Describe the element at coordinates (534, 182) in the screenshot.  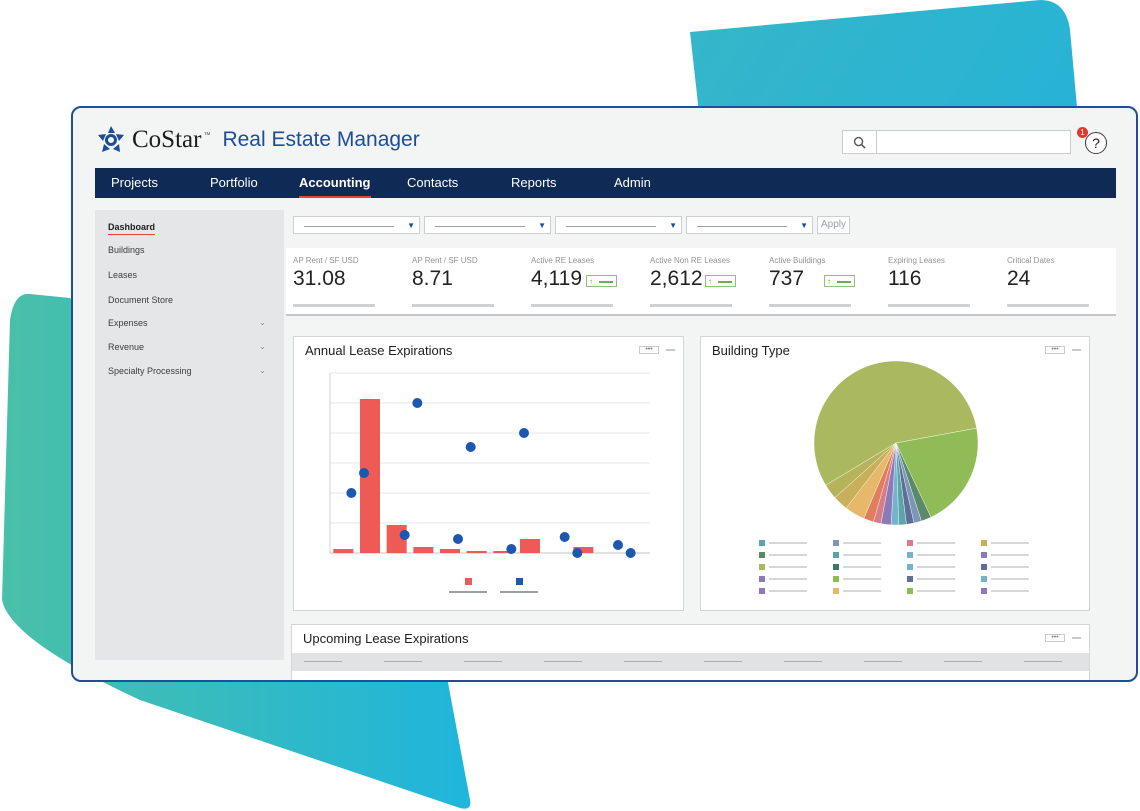
I see `nav-reports: Reports` at that location.